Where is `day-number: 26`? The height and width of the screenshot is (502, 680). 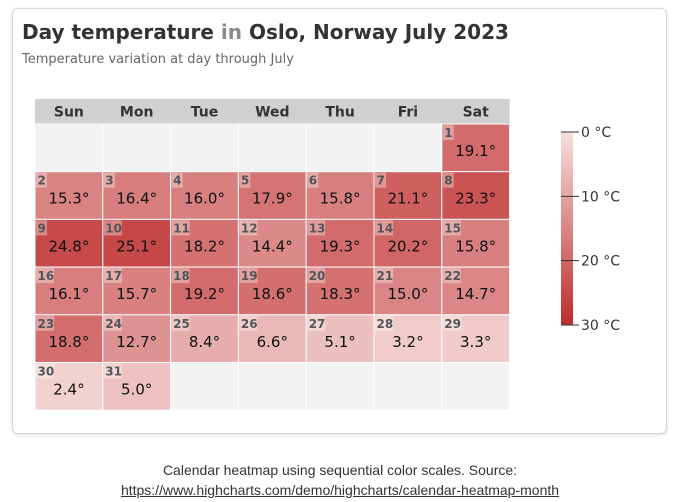
day-number: 26 is located at coordinates (249, 324).